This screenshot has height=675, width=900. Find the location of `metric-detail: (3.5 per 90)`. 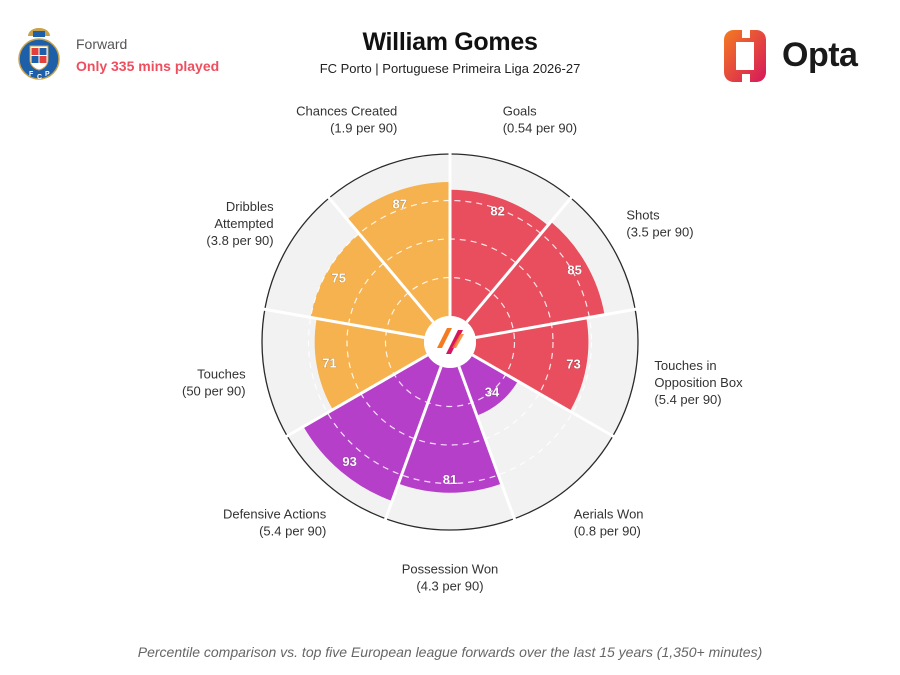

metric-detail: (3.5 per 90) is located at coordinates (659, 232).